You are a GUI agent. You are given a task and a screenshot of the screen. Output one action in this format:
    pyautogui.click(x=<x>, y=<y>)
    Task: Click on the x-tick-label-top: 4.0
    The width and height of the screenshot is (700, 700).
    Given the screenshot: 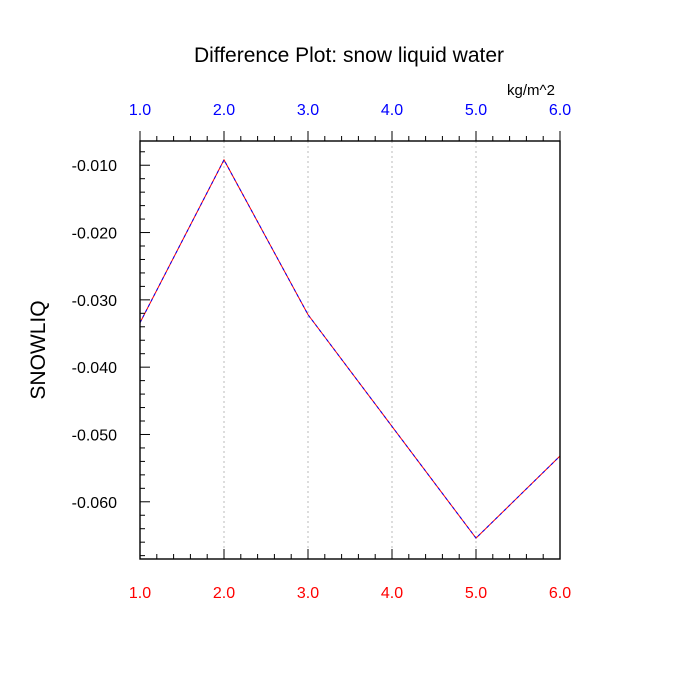 What is the action you would take?
    pyautogui.click(x=392, y=110)
    